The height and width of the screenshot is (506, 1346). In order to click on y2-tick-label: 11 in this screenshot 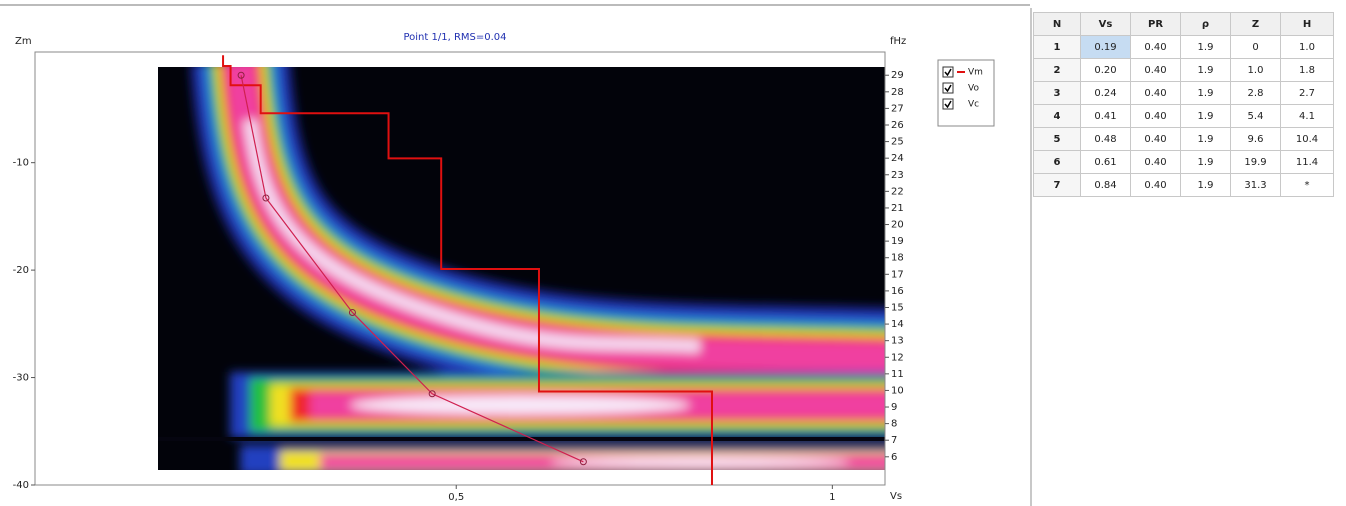, I will do `click(897, 374)`.